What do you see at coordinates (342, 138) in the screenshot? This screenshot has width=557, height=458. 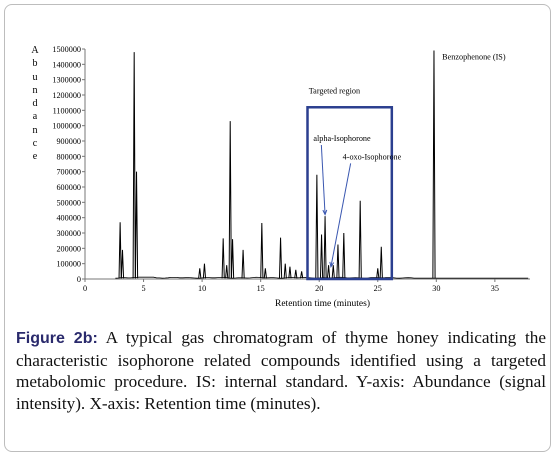 I see `annotation-label: alpha-Isophorone` at bounding box center [342, 138].